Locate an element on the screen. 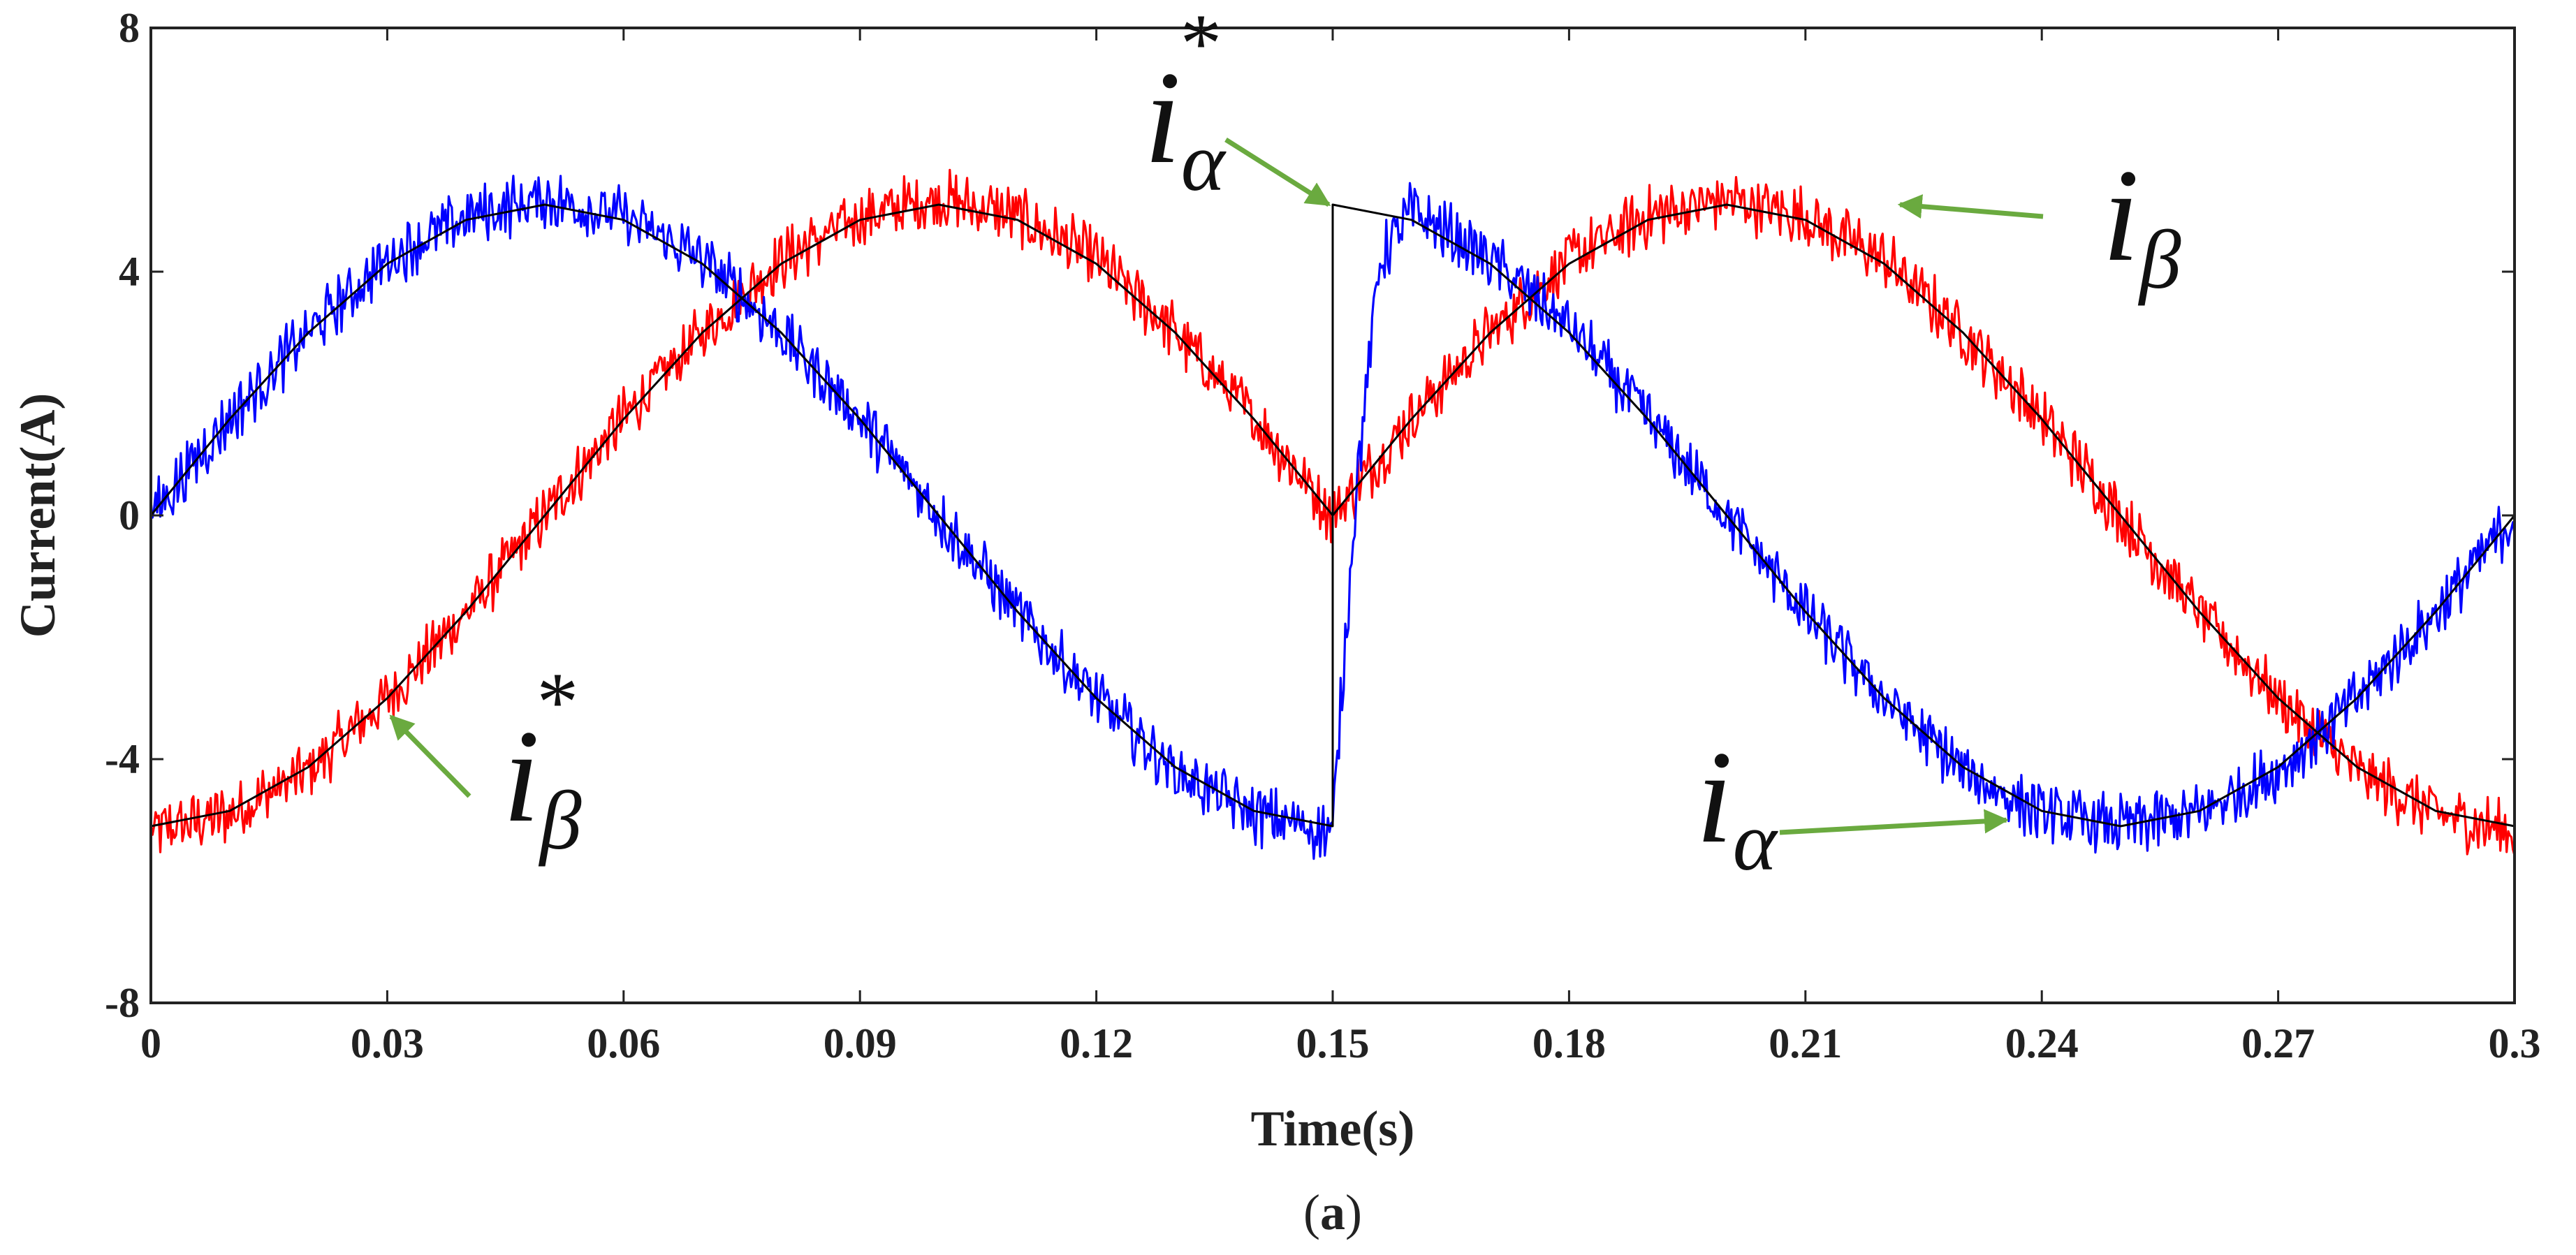 The image size is (2576, 1255). caption-open-paren: ( is located at coordinates (1311, 1212).